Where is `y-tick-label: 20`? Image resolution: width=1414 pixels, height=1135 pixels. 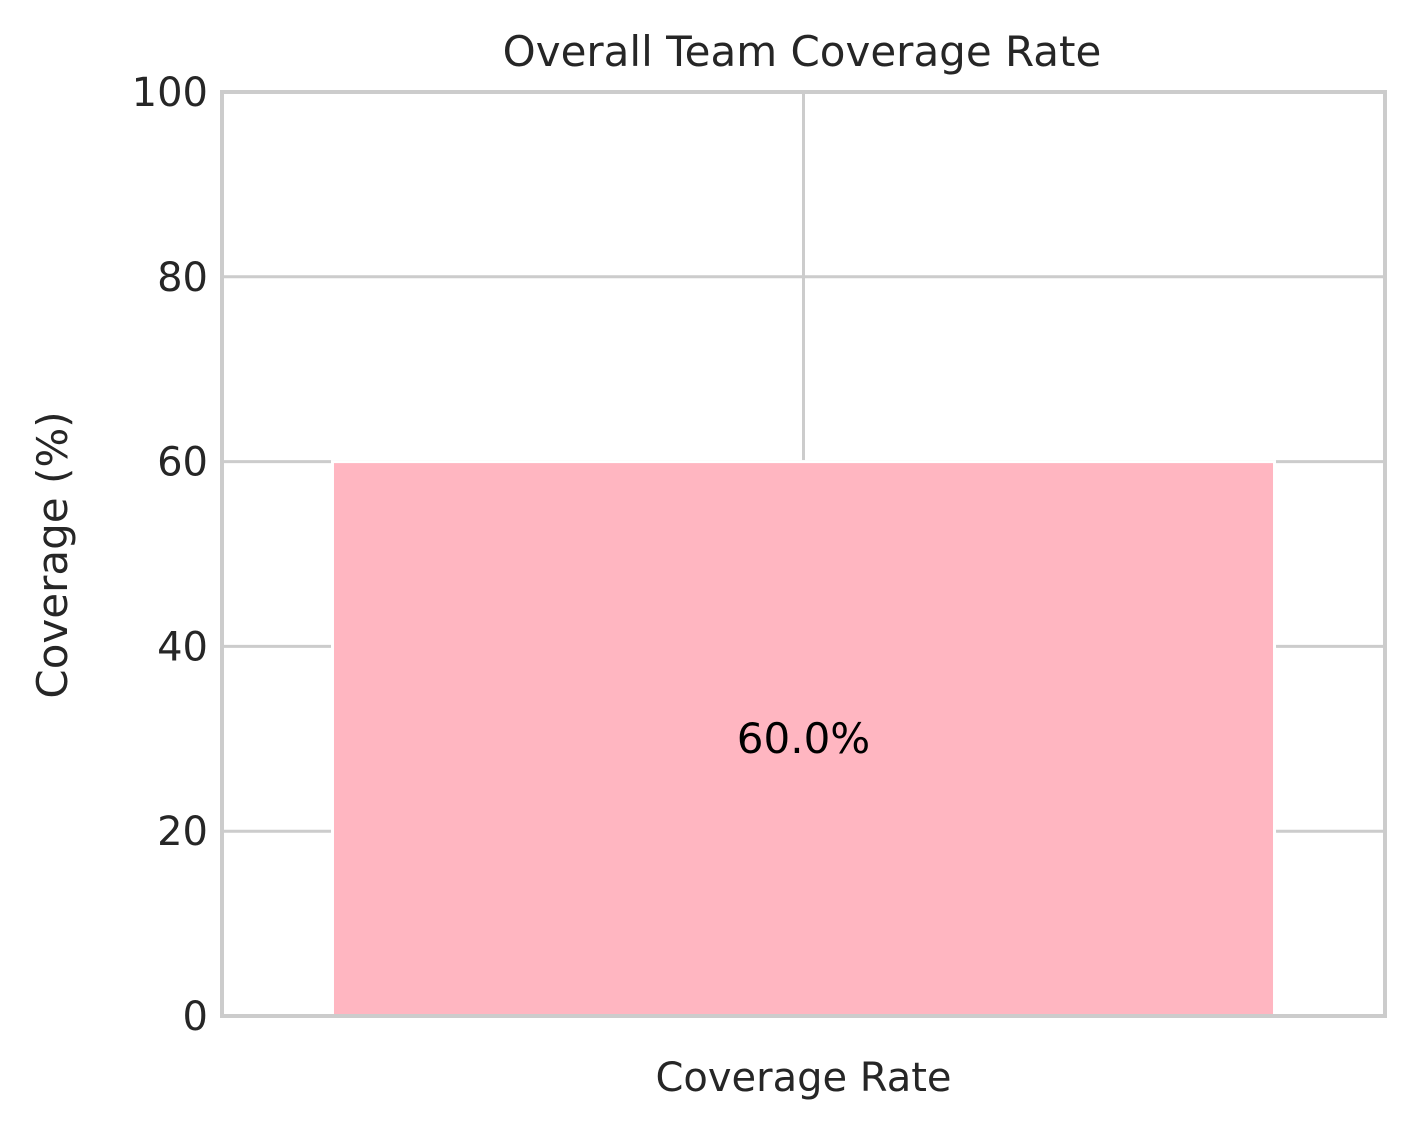
y-tick-label: 20 is located at coordinates (182, 832).